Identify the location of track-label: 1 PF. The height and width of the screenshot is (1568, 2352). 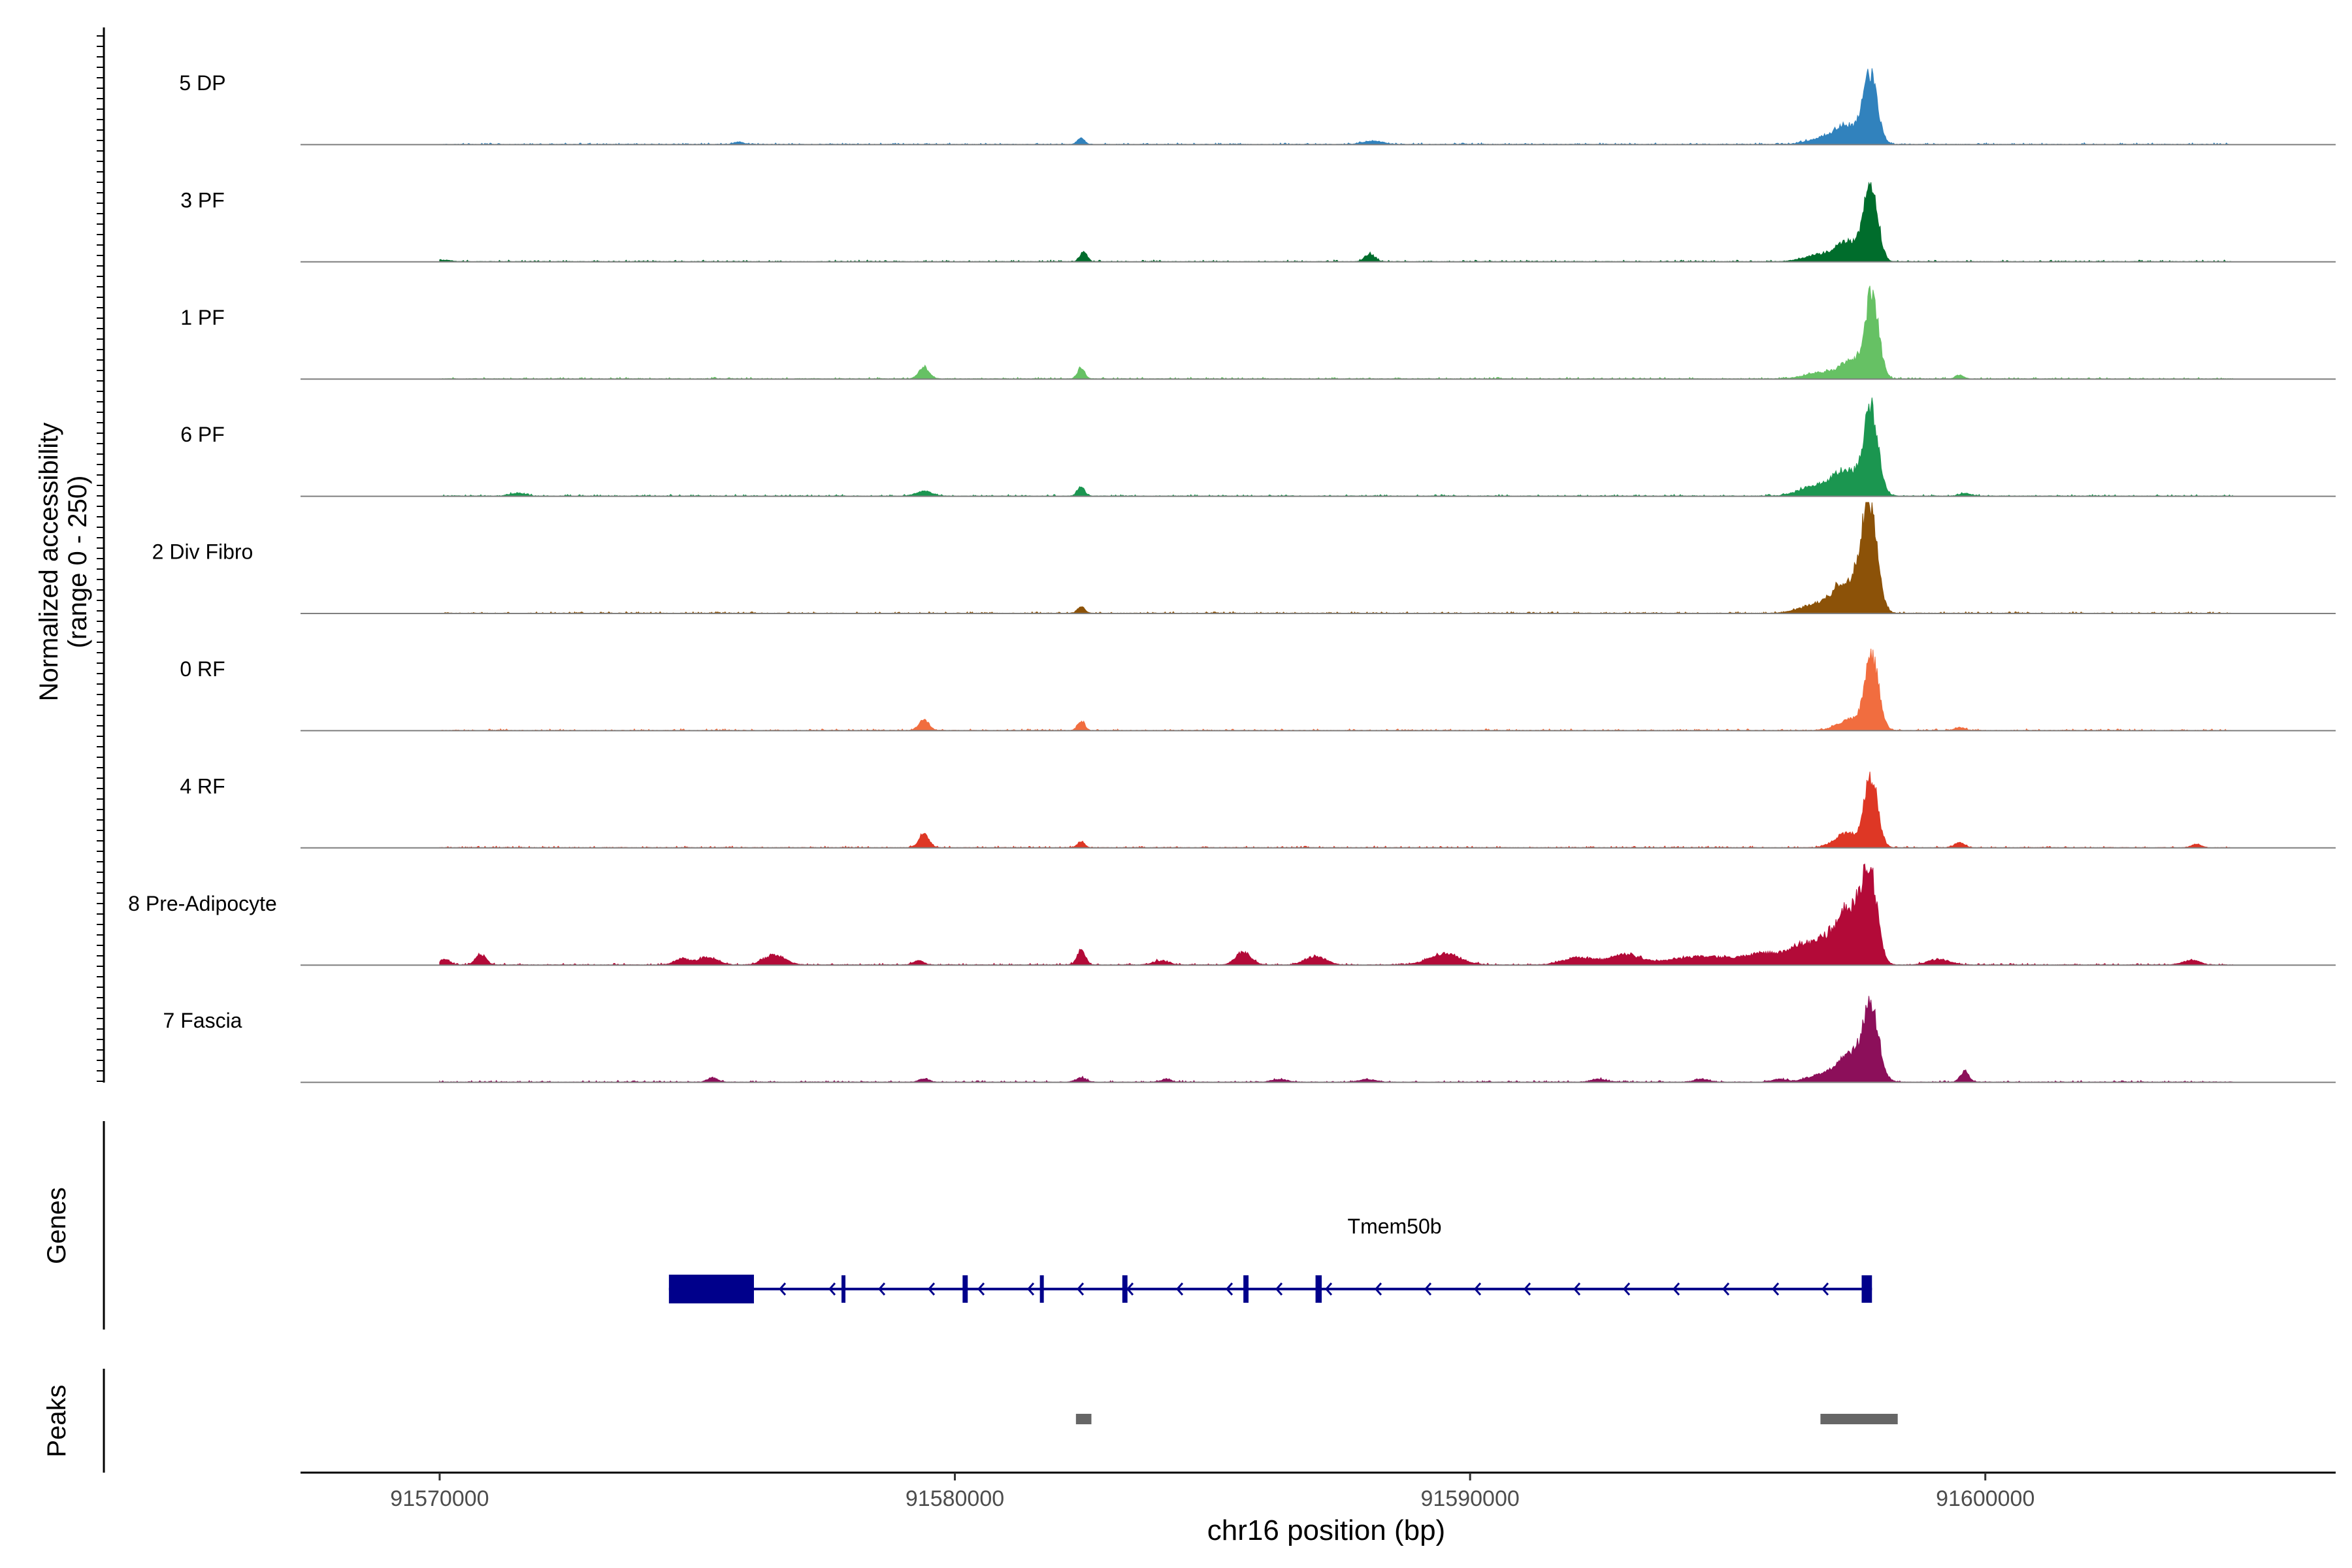
(202, 317).